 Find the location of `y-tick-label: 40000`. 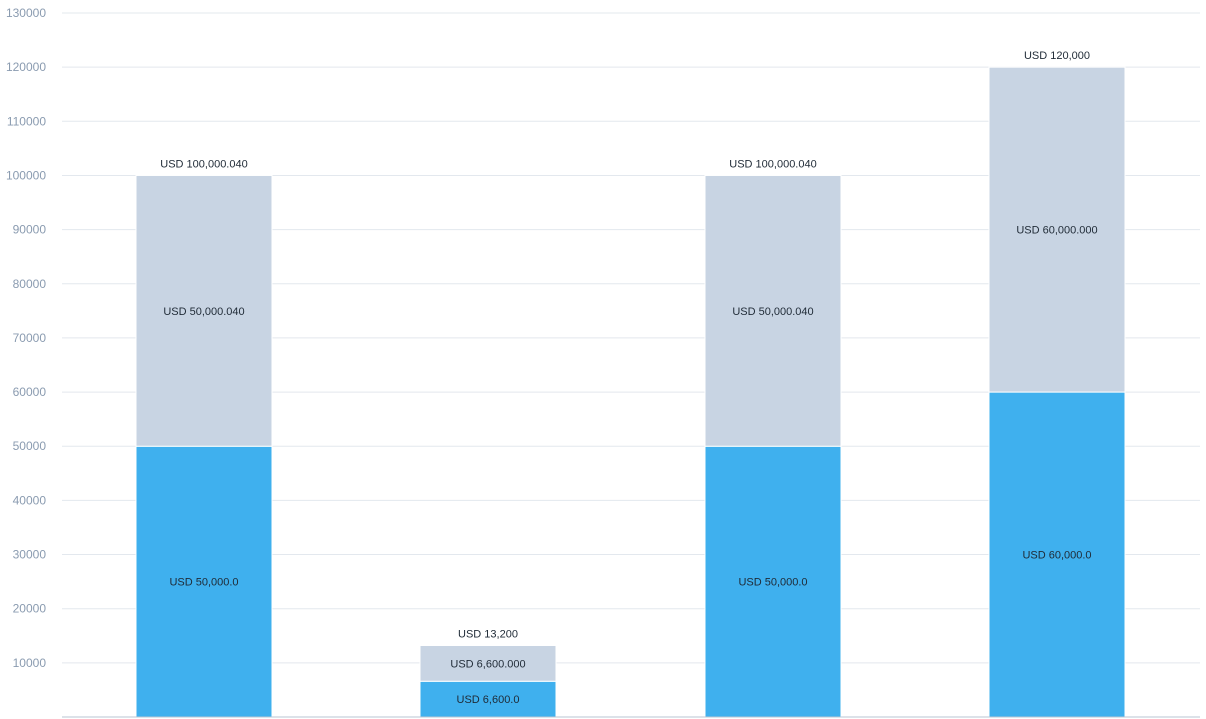

y-tick-label: 40000 is located at coordinates (30, 500).